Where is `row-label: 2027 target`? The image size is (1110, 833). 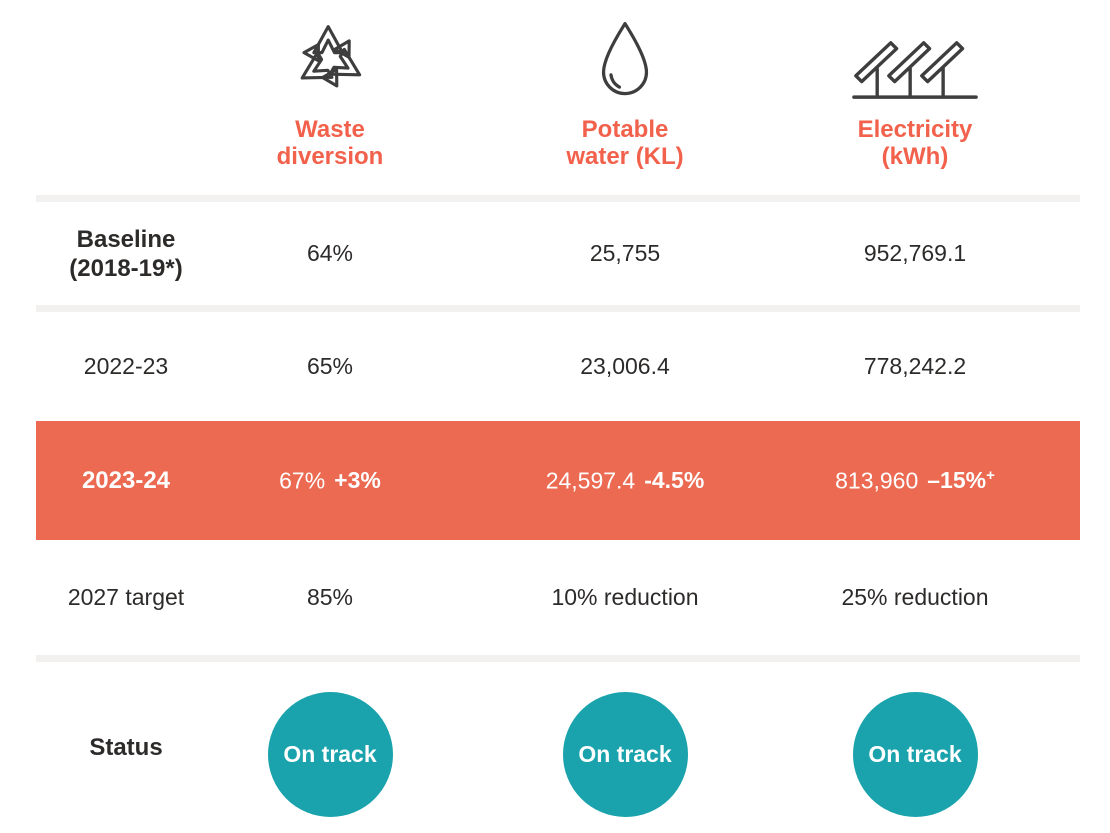 row-label: 2027 target is located at coordinates (126, 597).